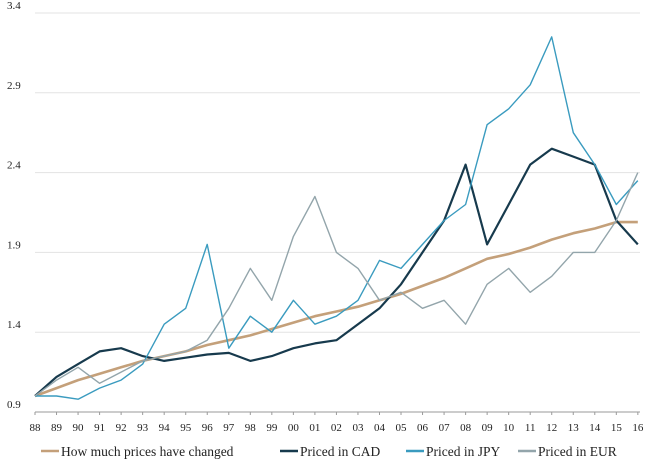 The width and height of the screenshot is (650, 470). I want to click on x-tick-label: 89, so click(57, 428).